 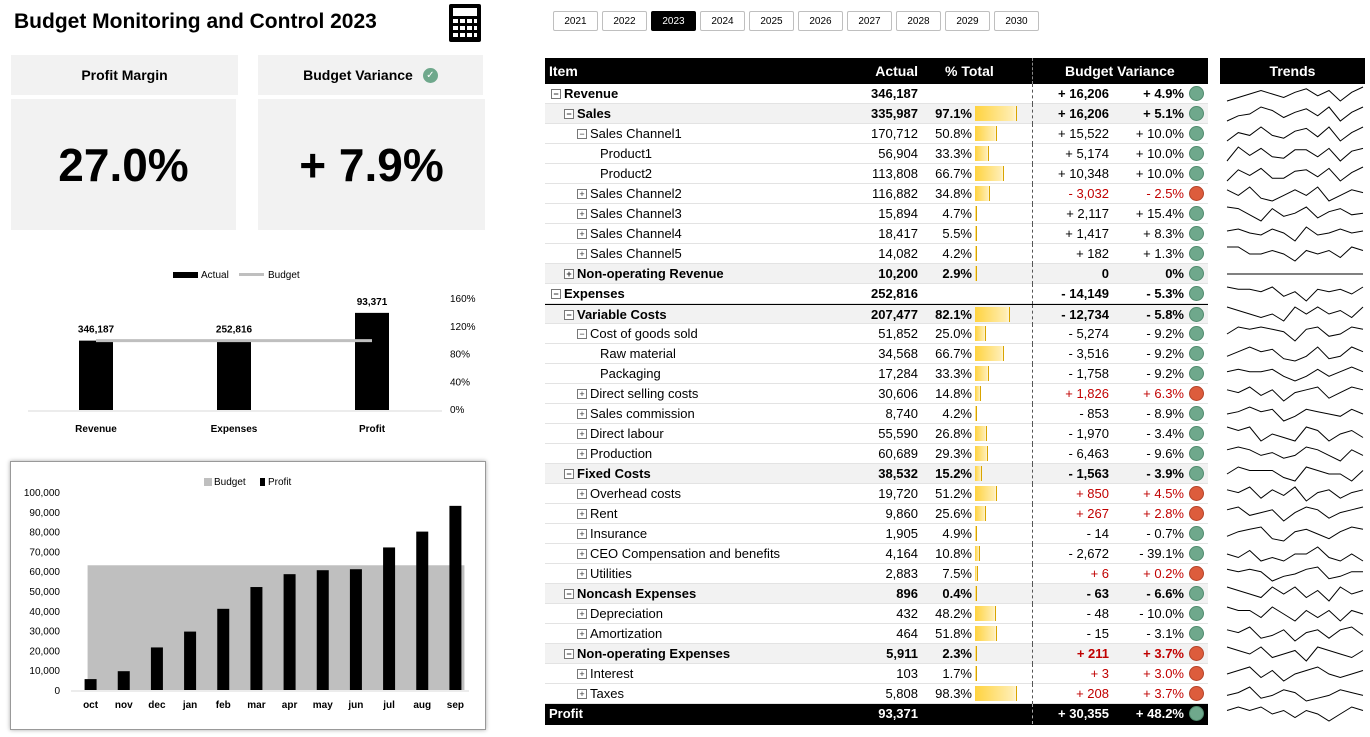 I want to click on table-row: Packaging 17,284 33.3% - 1,758 - 9.2%, so click(x=876, y=374).